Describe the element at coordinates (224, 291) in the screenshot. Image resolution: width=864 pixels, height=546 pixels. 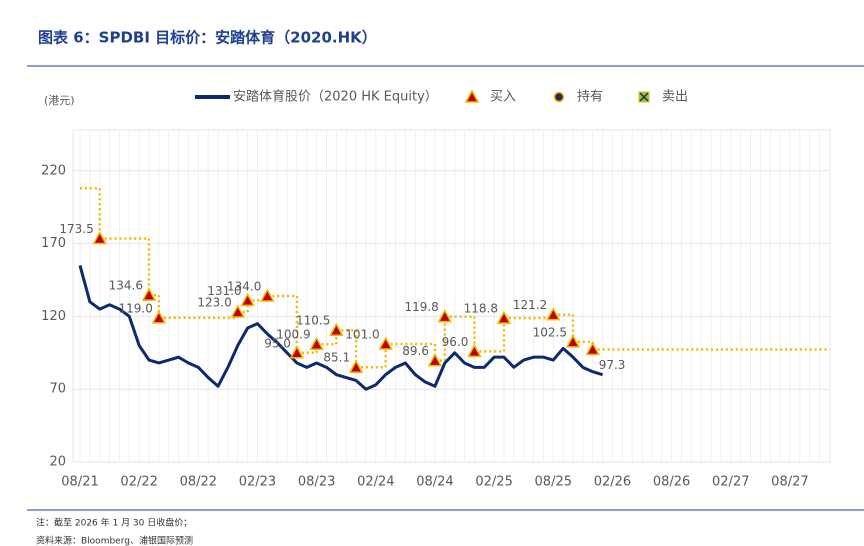
I see `data-label: 131.0` at that location.